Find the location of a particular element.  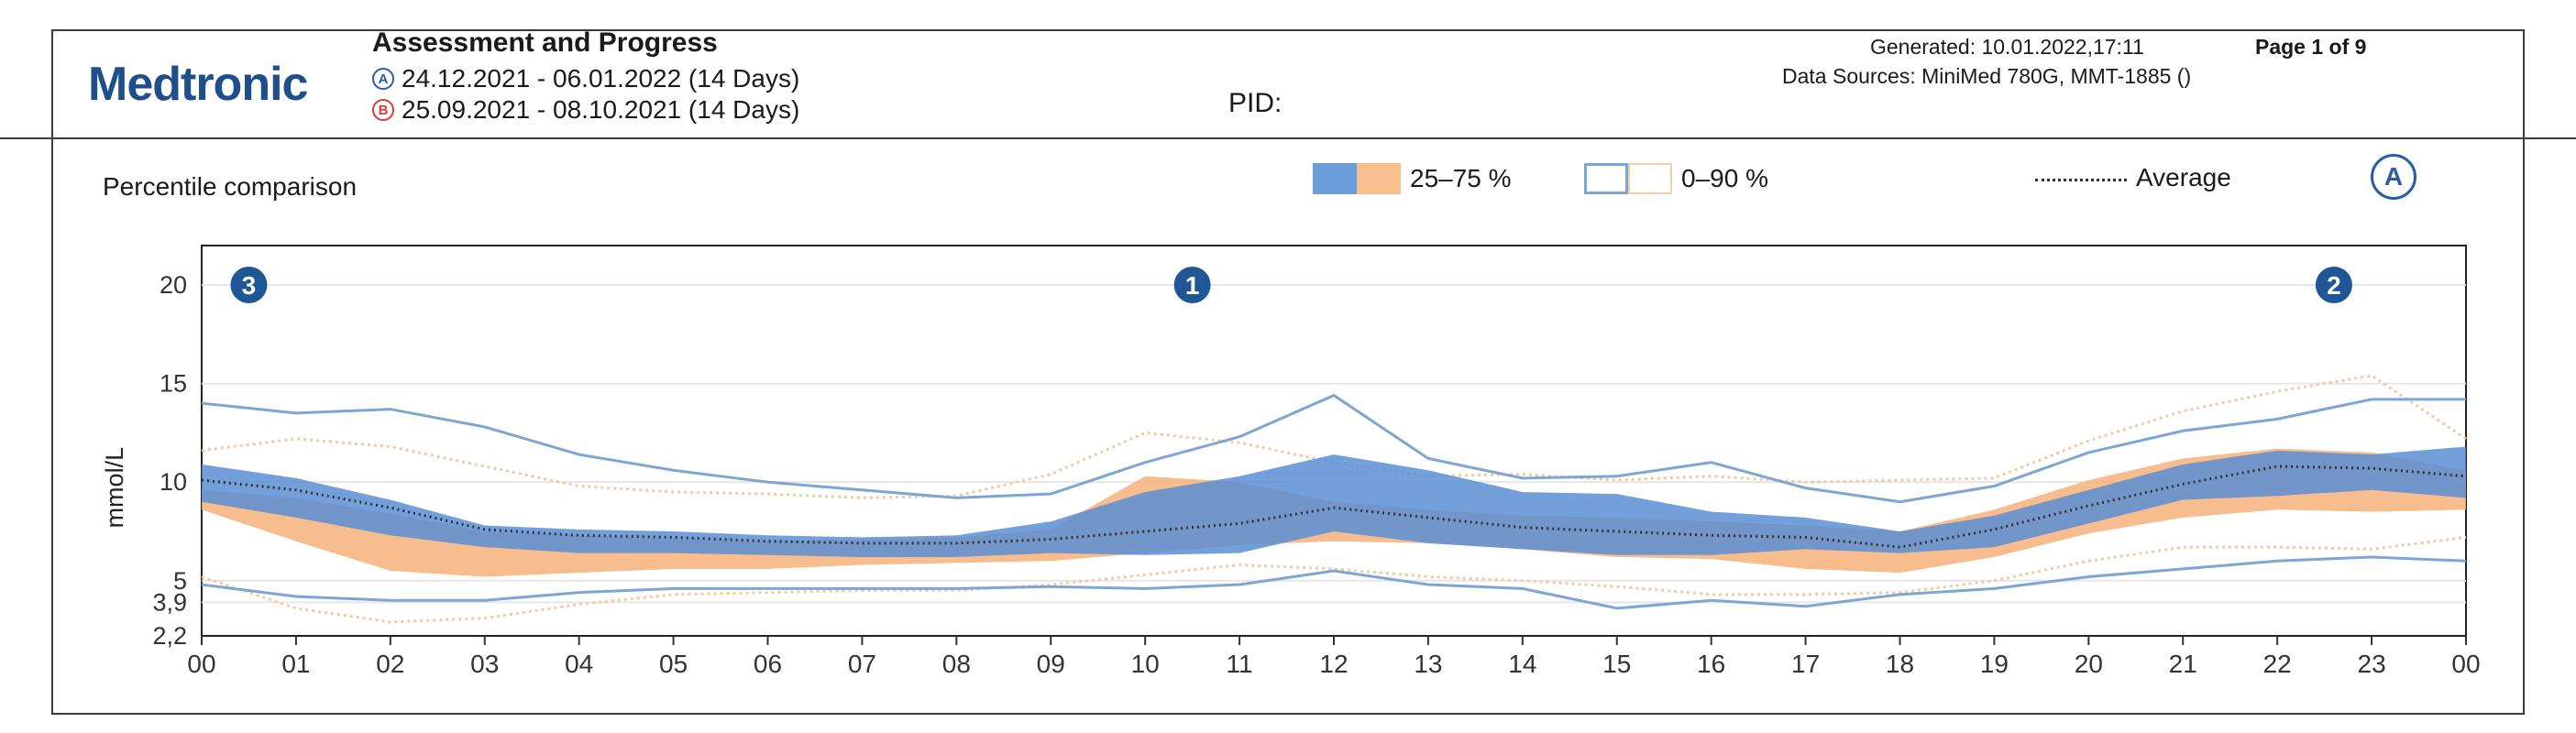

x-tick-label: 15 is located at coordinates (1616, 664).